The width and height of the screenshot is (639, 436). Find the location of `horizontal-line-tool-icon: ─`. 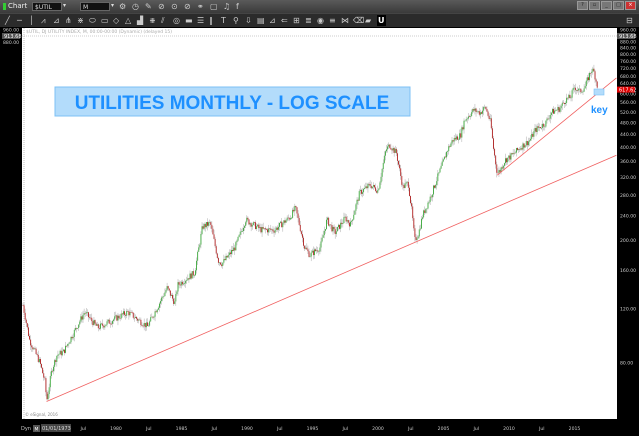

horizontal-line-tool-icon: ─ is located at coordinates (19, 20).